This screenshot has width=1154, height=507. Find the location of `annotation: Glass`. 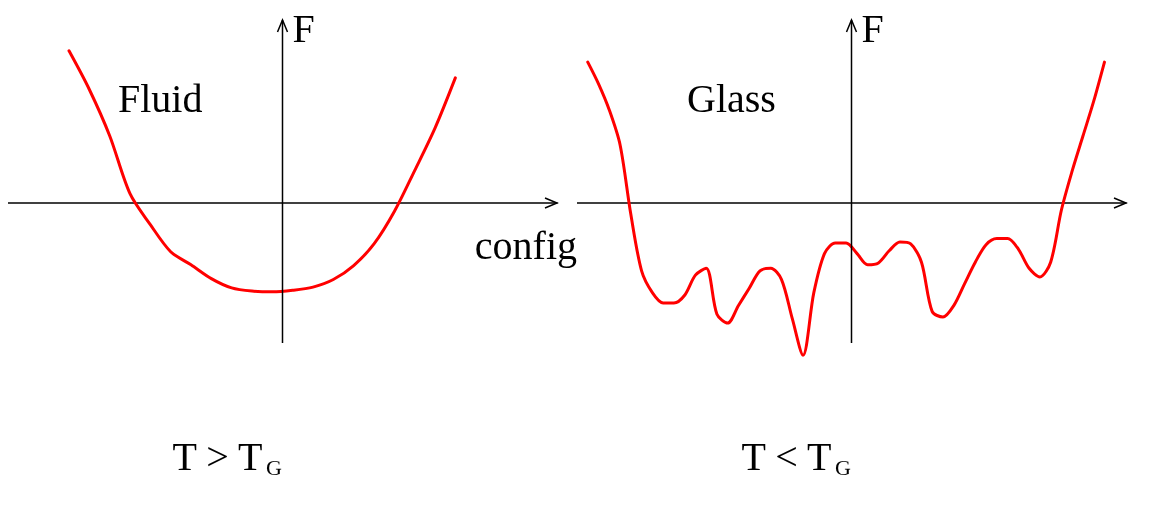

annotation: Glass is located at coordinates (731, 98).